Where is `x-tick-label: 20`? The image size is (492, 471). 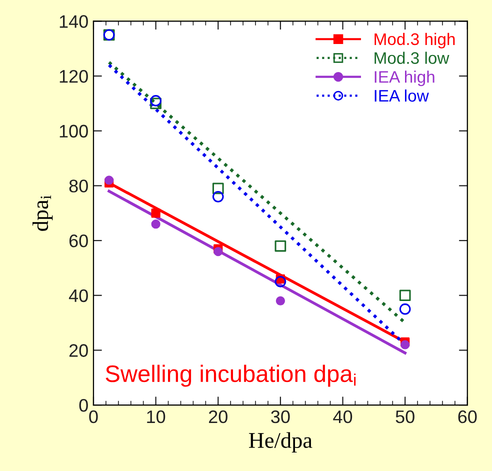
x-tick-label: 20 is located at coordinates (218, 417).